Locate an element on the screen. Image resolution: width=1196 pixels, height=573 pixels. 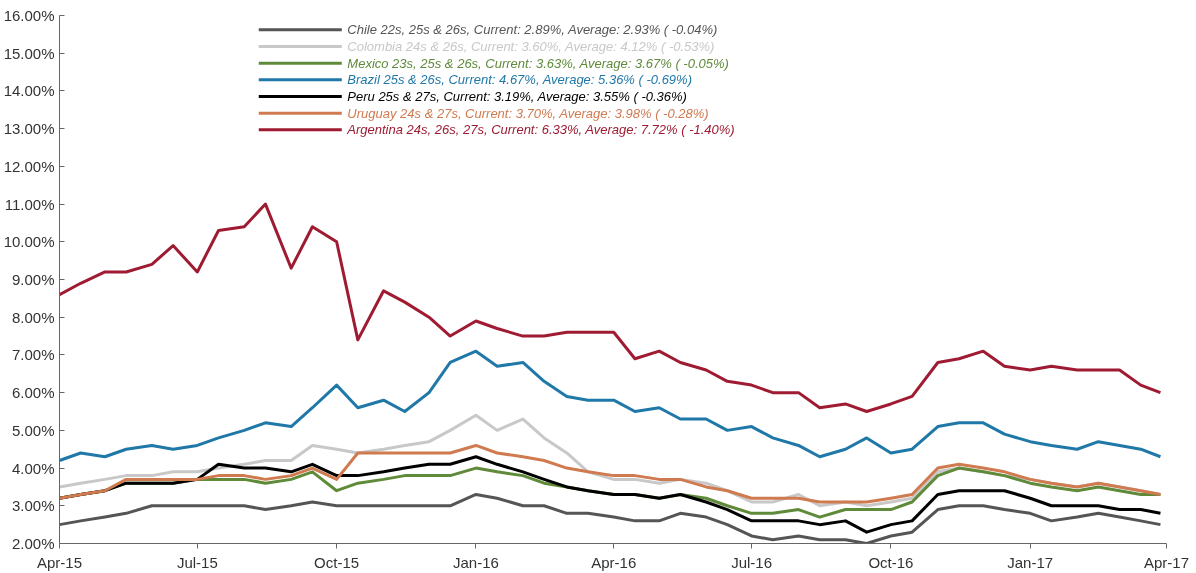
y-tick-label: 7.00% is located at coordinates (33, 355).